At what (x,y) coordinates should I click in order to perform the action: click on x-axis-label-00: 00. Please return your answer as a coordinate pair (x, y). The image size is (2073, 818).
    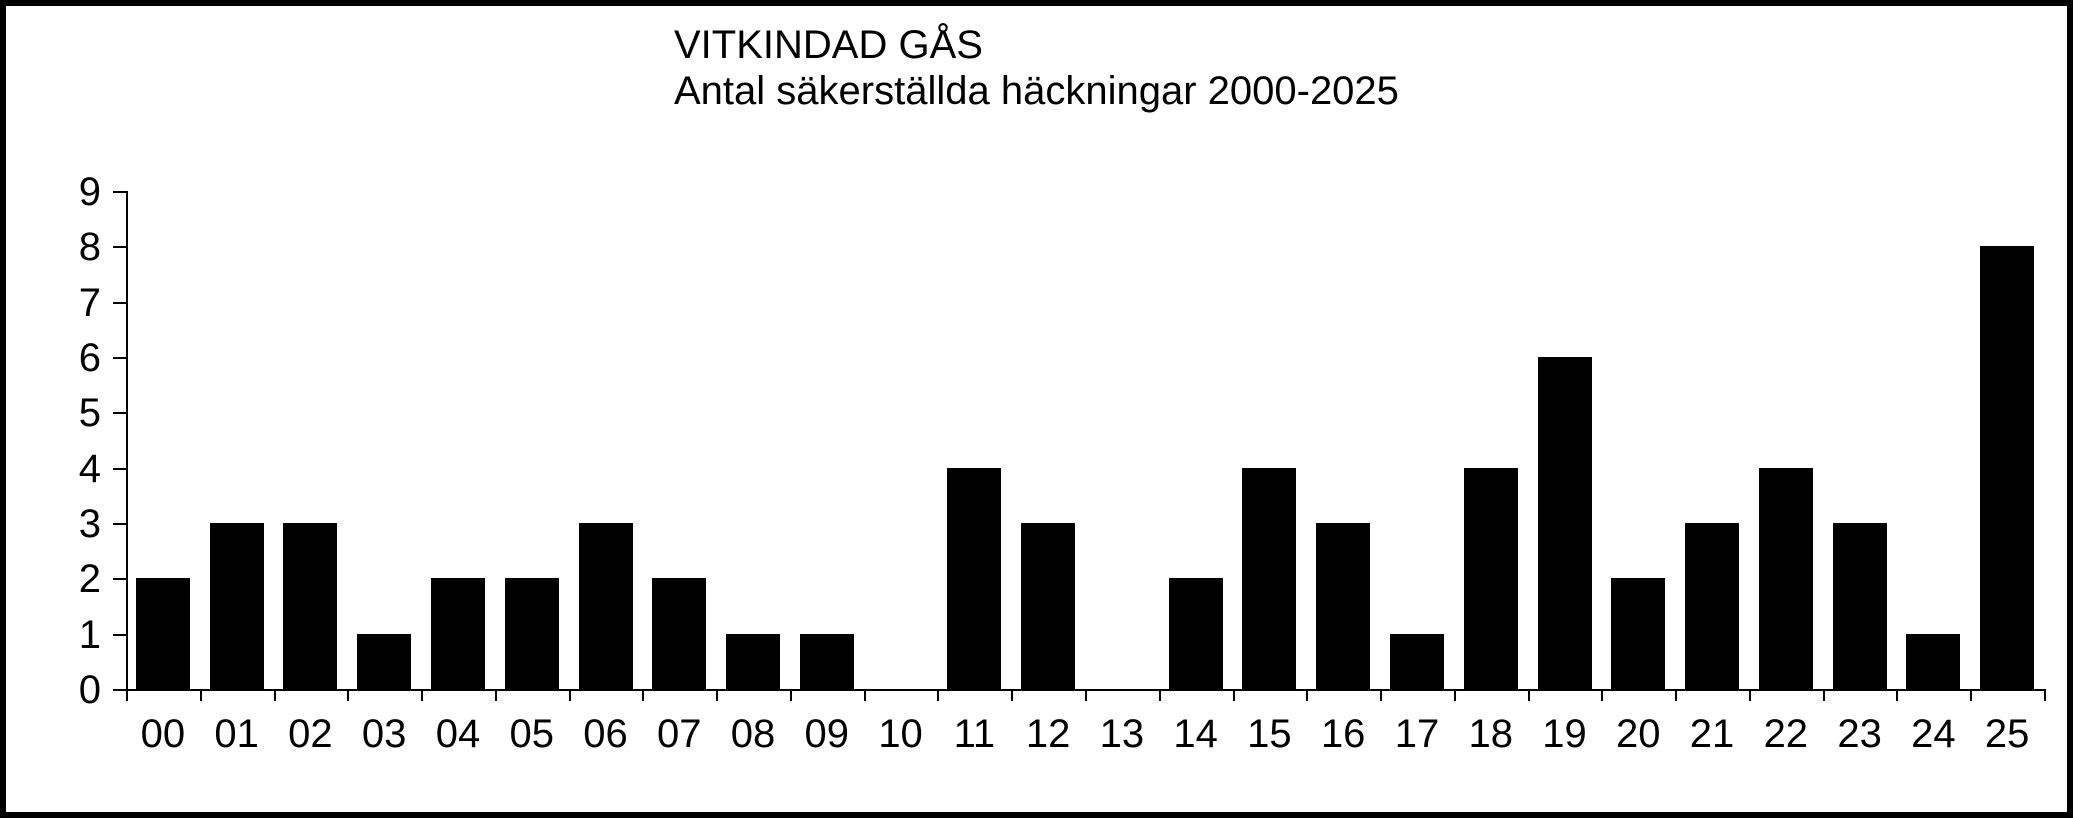
    Looking at the image, I should click on (163, 734).